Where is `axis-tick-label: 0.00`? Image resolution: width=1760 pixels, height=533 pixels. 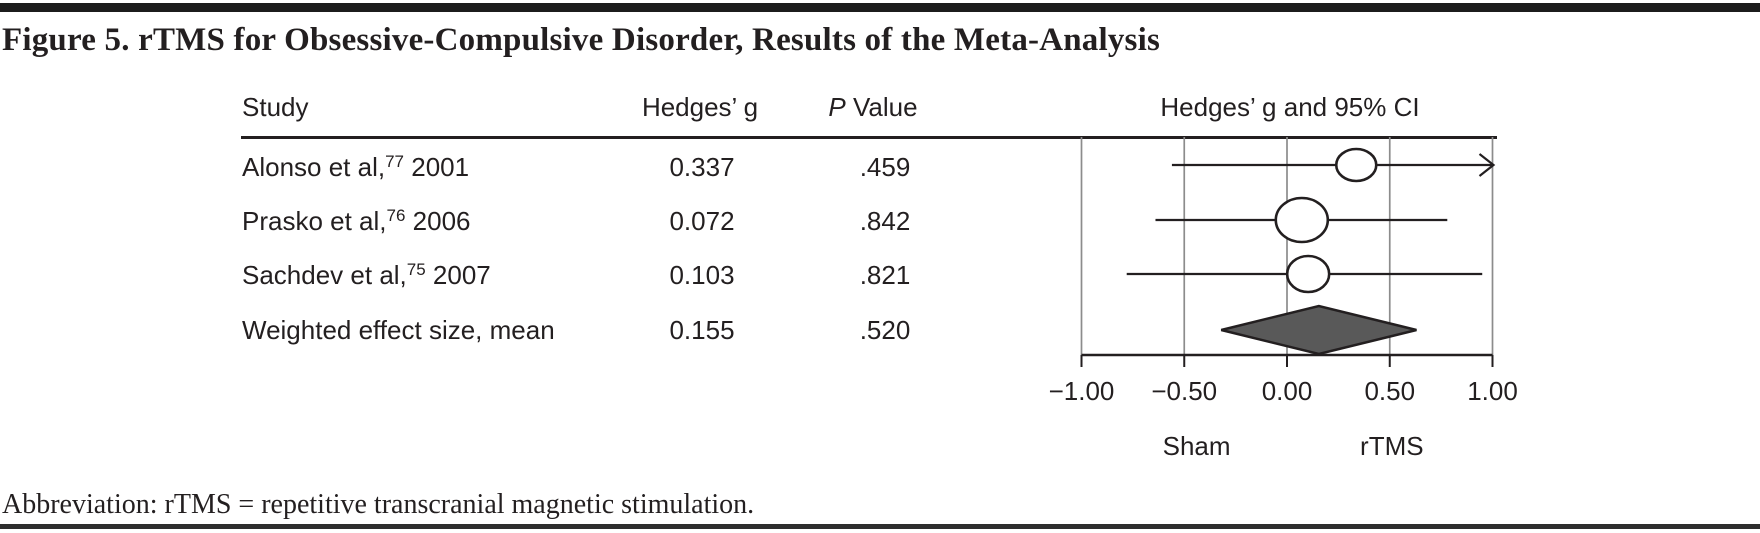
axis-tick-label: 0.00 is located at coordinates (1287, 391).